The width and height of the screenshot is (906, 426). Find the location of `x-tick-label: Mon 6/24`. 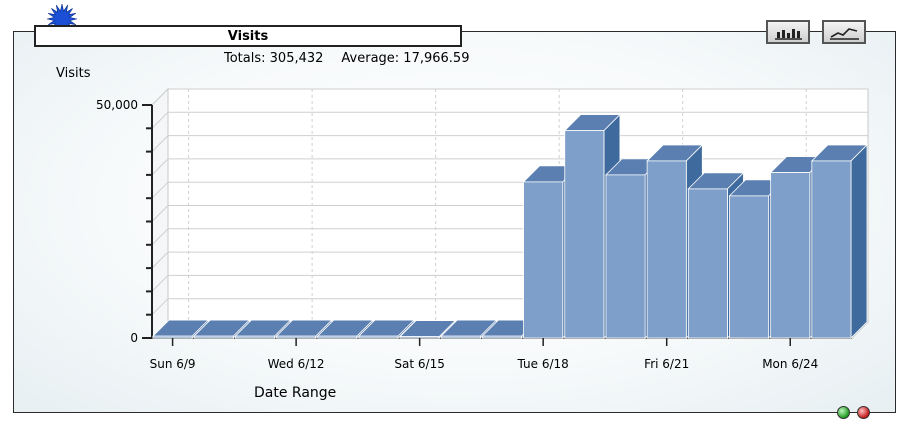

x-tick-label: Mon 6/24 is located at coordinates (790, 364).